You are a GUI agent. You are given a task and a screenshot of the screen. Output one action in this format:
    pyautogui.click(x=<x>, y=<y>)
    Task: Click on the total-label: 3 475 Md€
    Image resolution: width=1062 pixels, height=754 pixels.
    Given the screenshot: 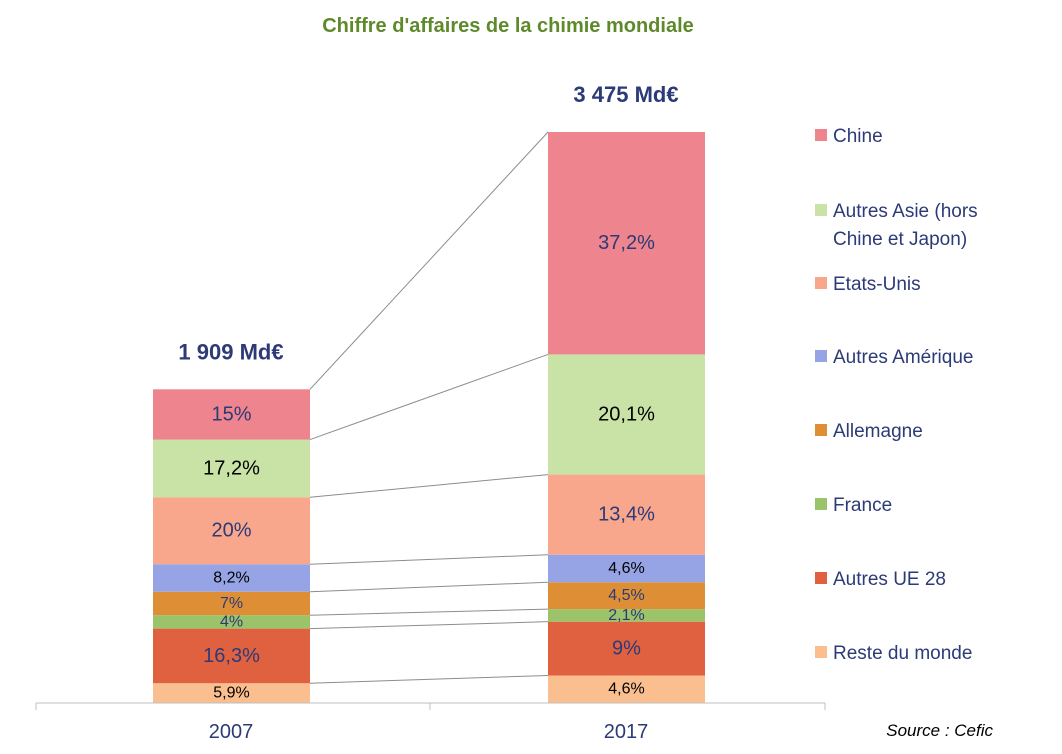 What is the action you would take?
    pyautogui.click(x=625, y=94)
    